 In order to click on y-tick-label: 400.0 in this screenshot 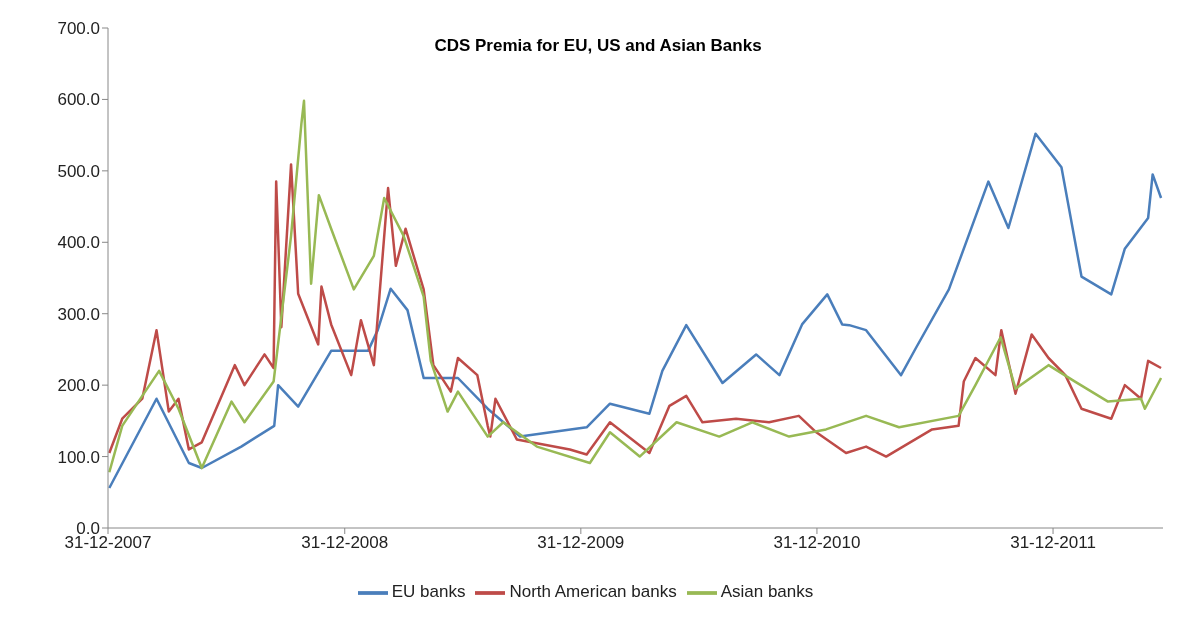, I will do `click(78, 243)`.